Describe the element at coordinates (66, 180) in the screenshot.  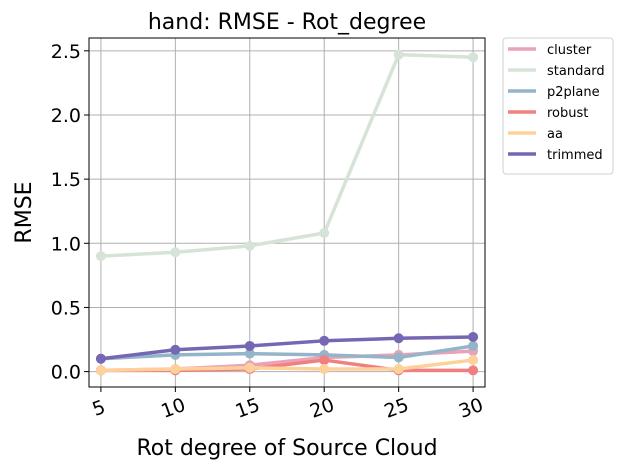
I see `y-tick-label: 1.5` at that location.